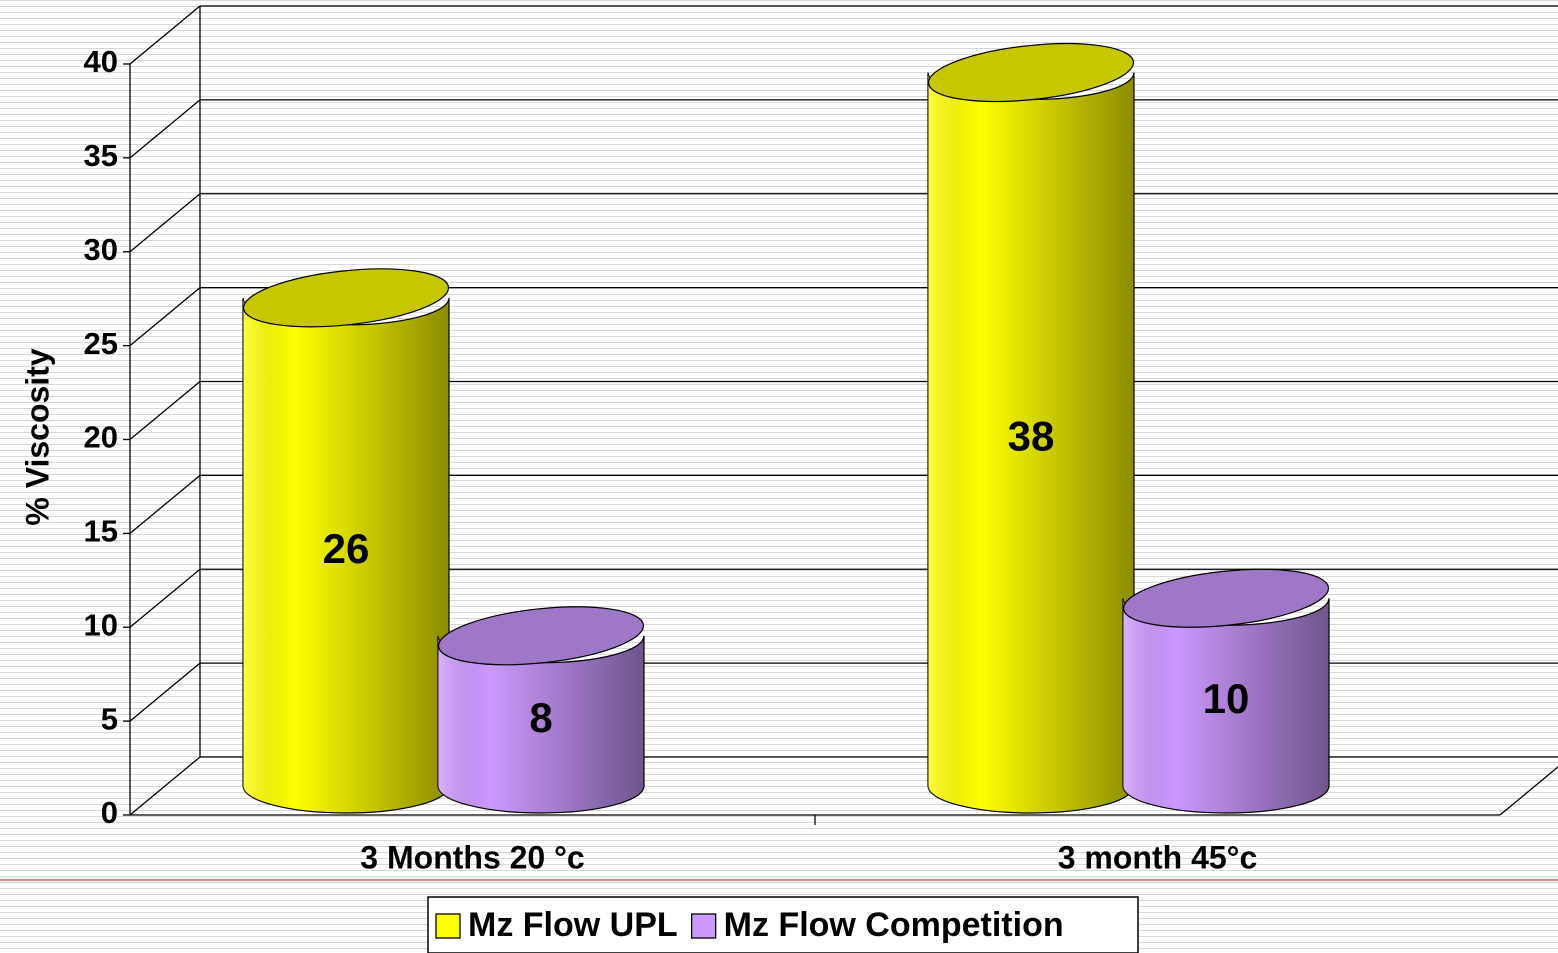 Image resolution: width=1558 pixels, height=953 pixels. I want to click on data-label: 26, so click(346, 548).